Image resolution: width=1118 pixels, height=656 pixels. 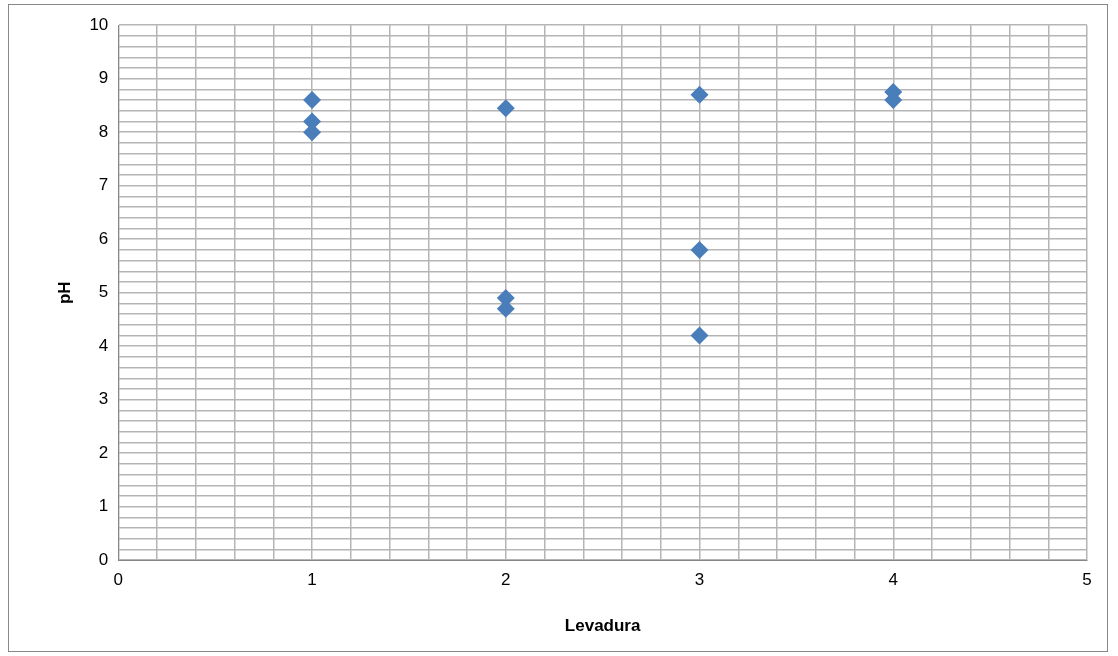 I want to click on y-tick-label: 0, so click(x=103, y=559).